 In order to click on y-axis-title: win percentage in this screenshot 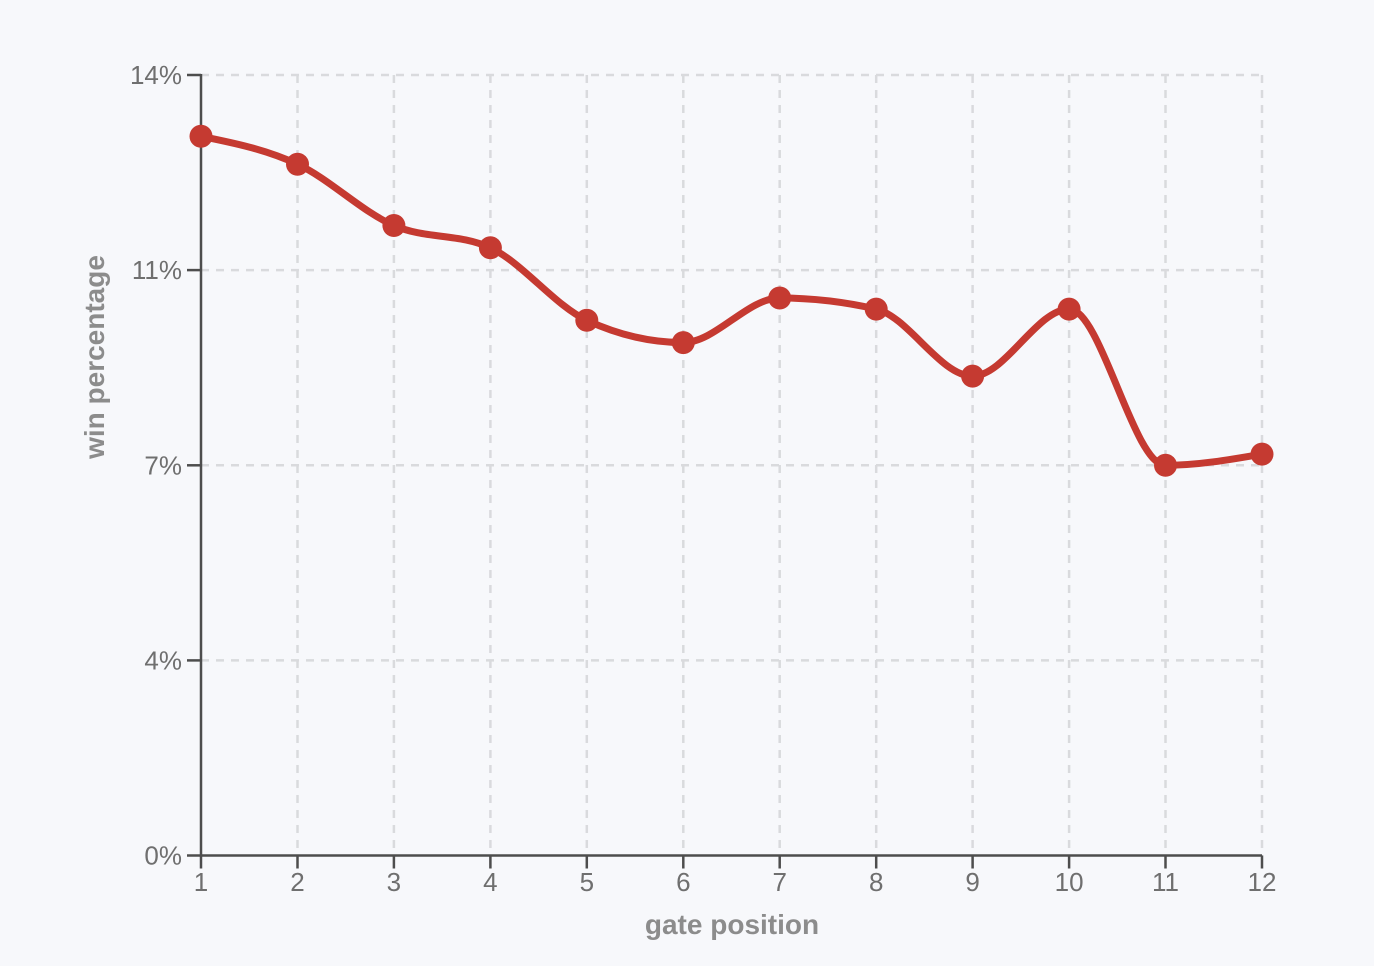, I will do `click(94, 357)`.